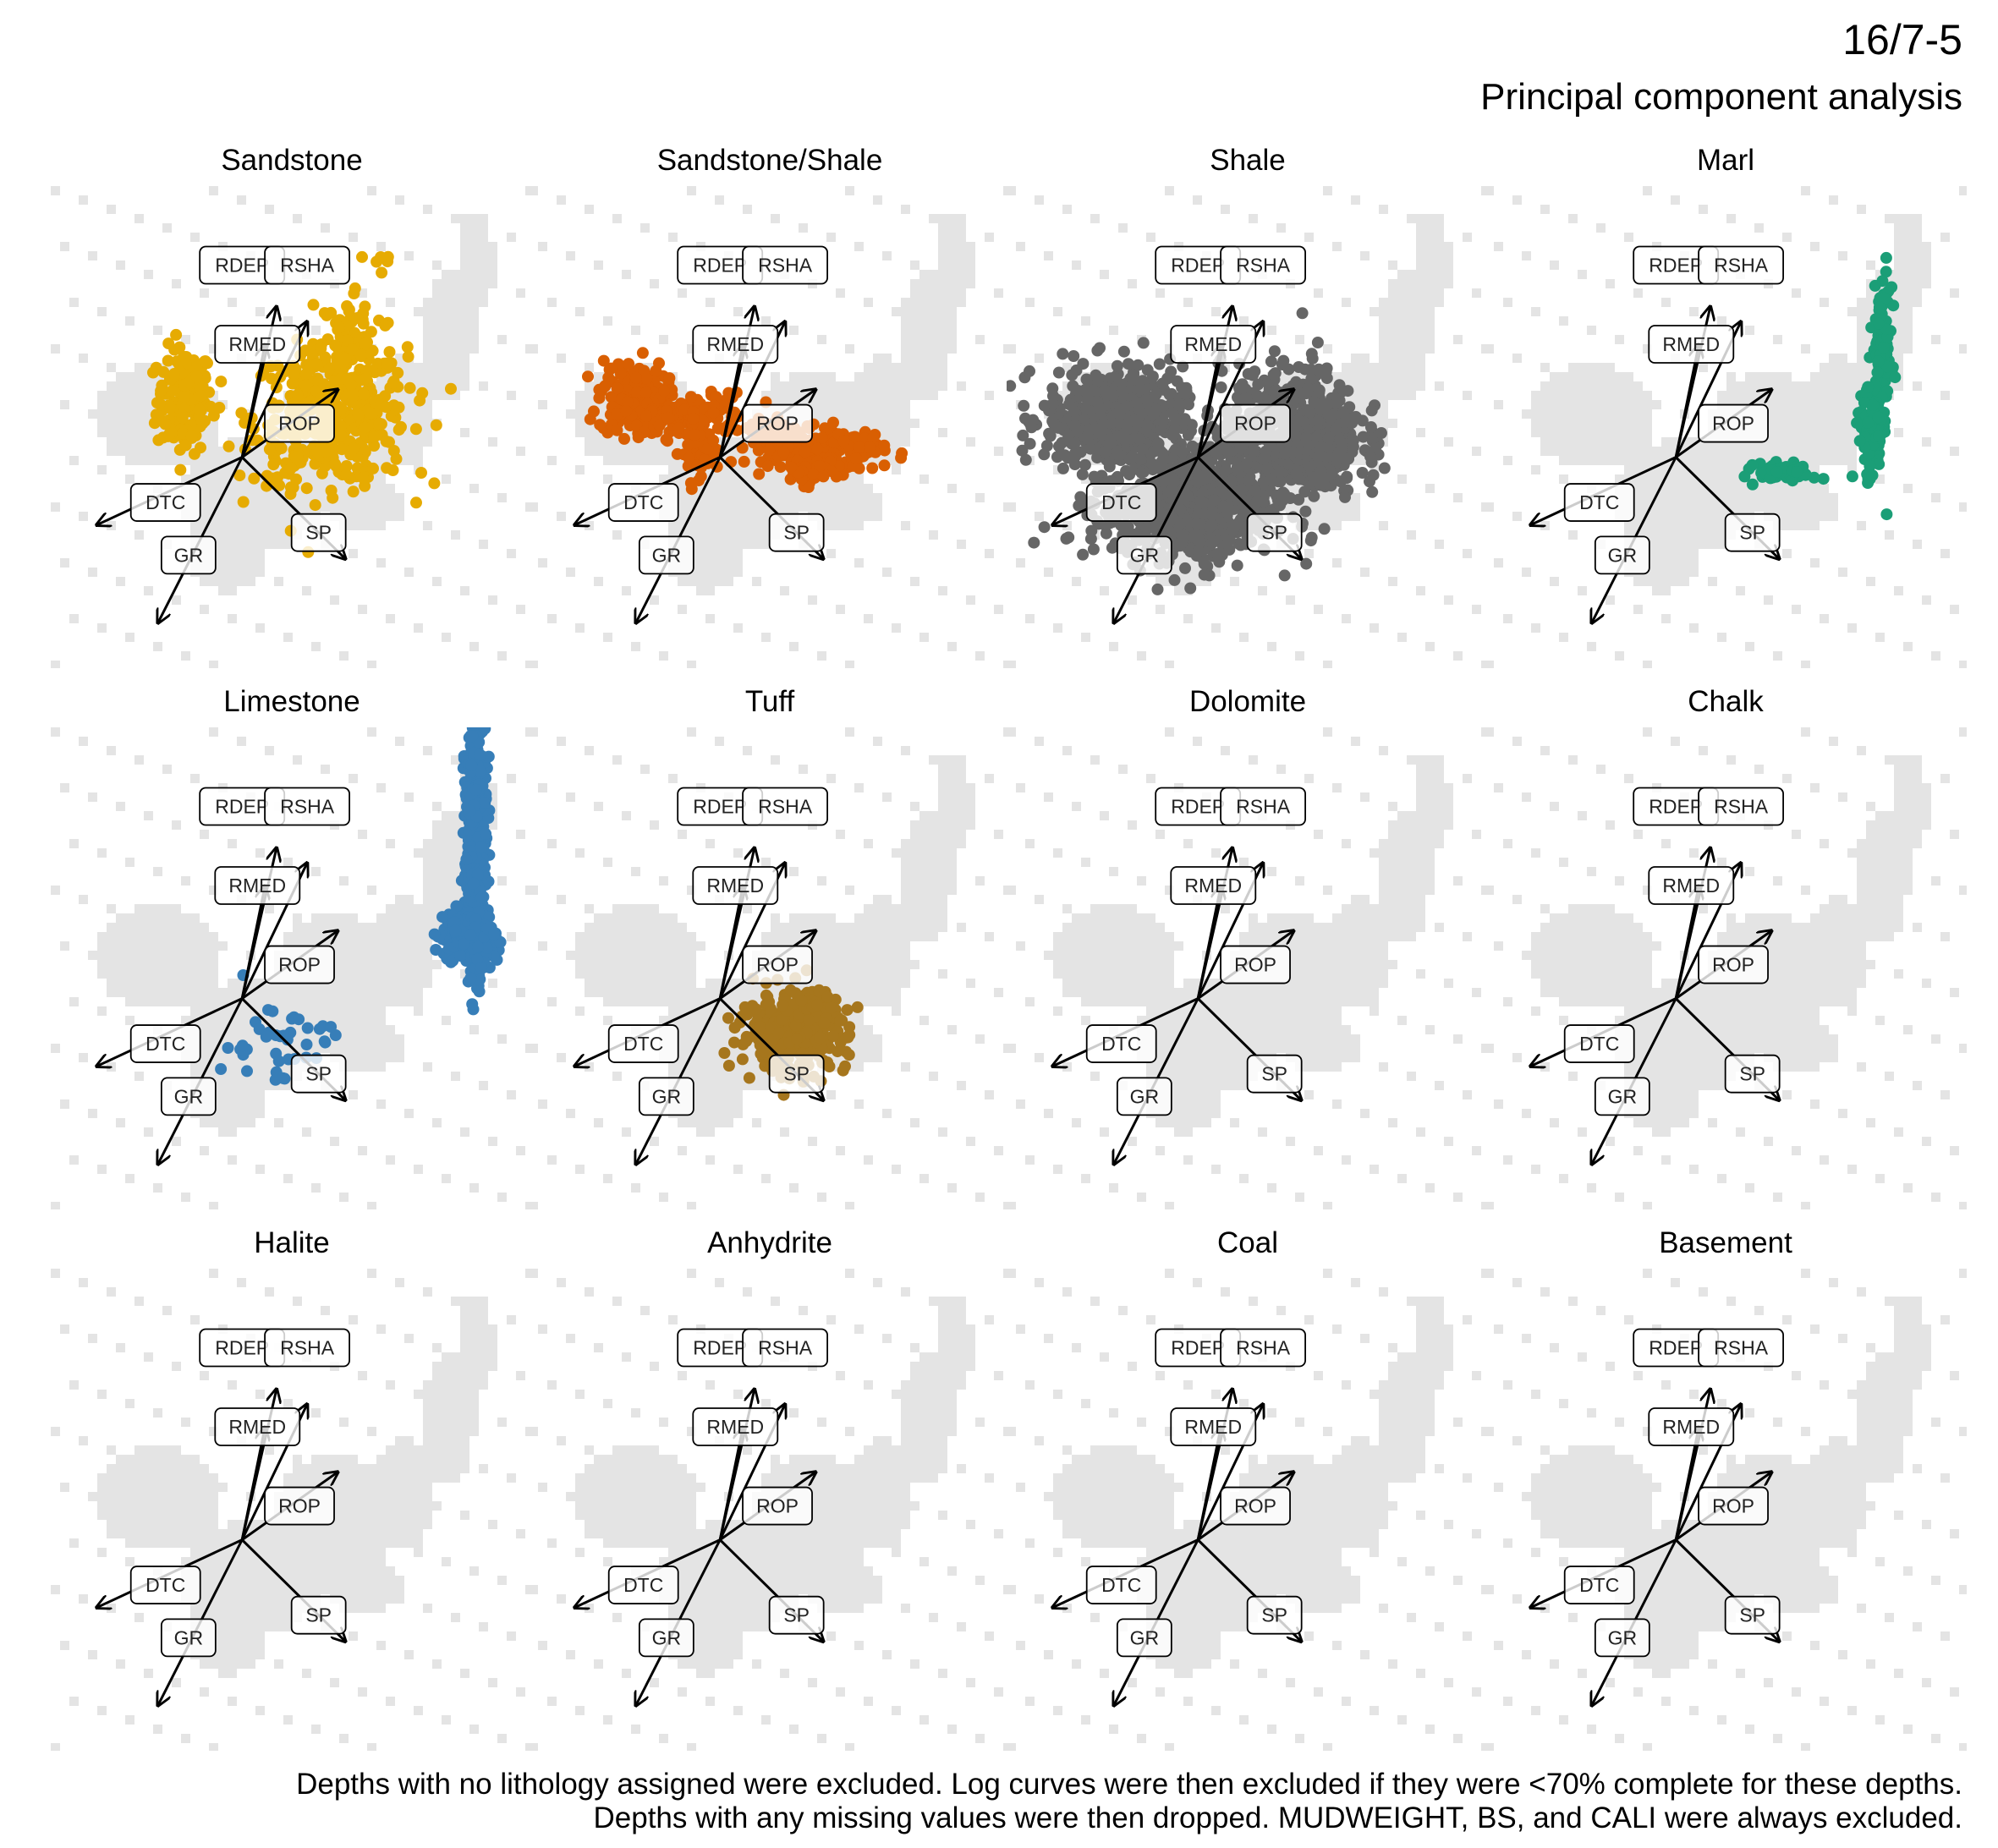 The image size is (1998, 1848). I want to click on facet-title: Shale, so click(1248, 160).